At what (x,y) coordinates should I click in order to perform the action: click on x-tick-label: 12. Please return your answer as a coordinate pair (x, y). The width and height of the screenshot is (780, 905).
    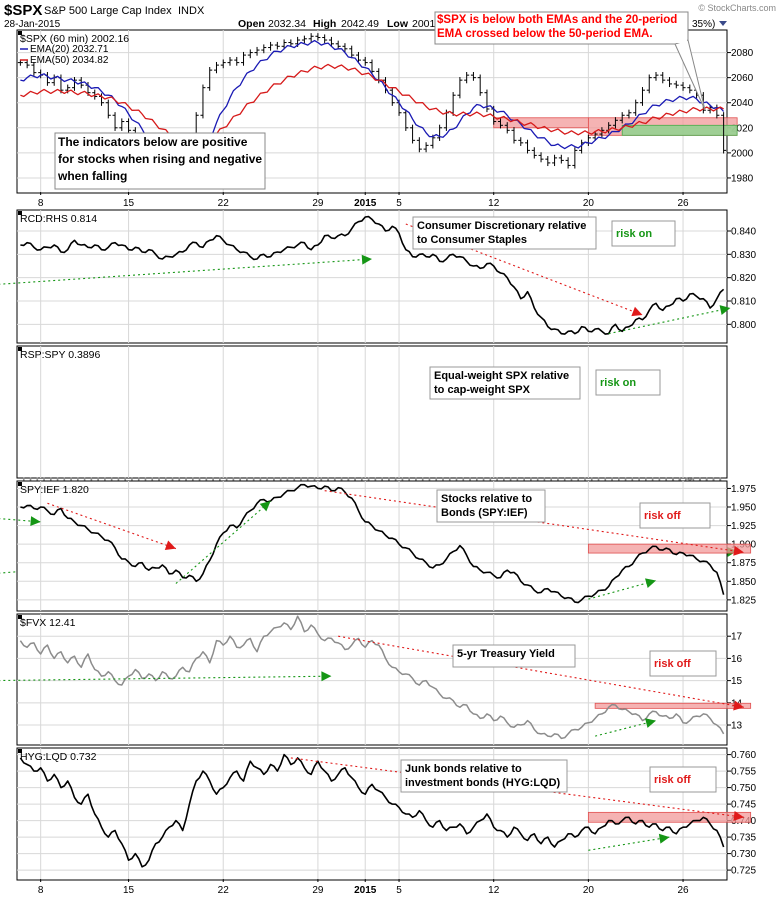
    Looking at the image, I should click on (494, 890).